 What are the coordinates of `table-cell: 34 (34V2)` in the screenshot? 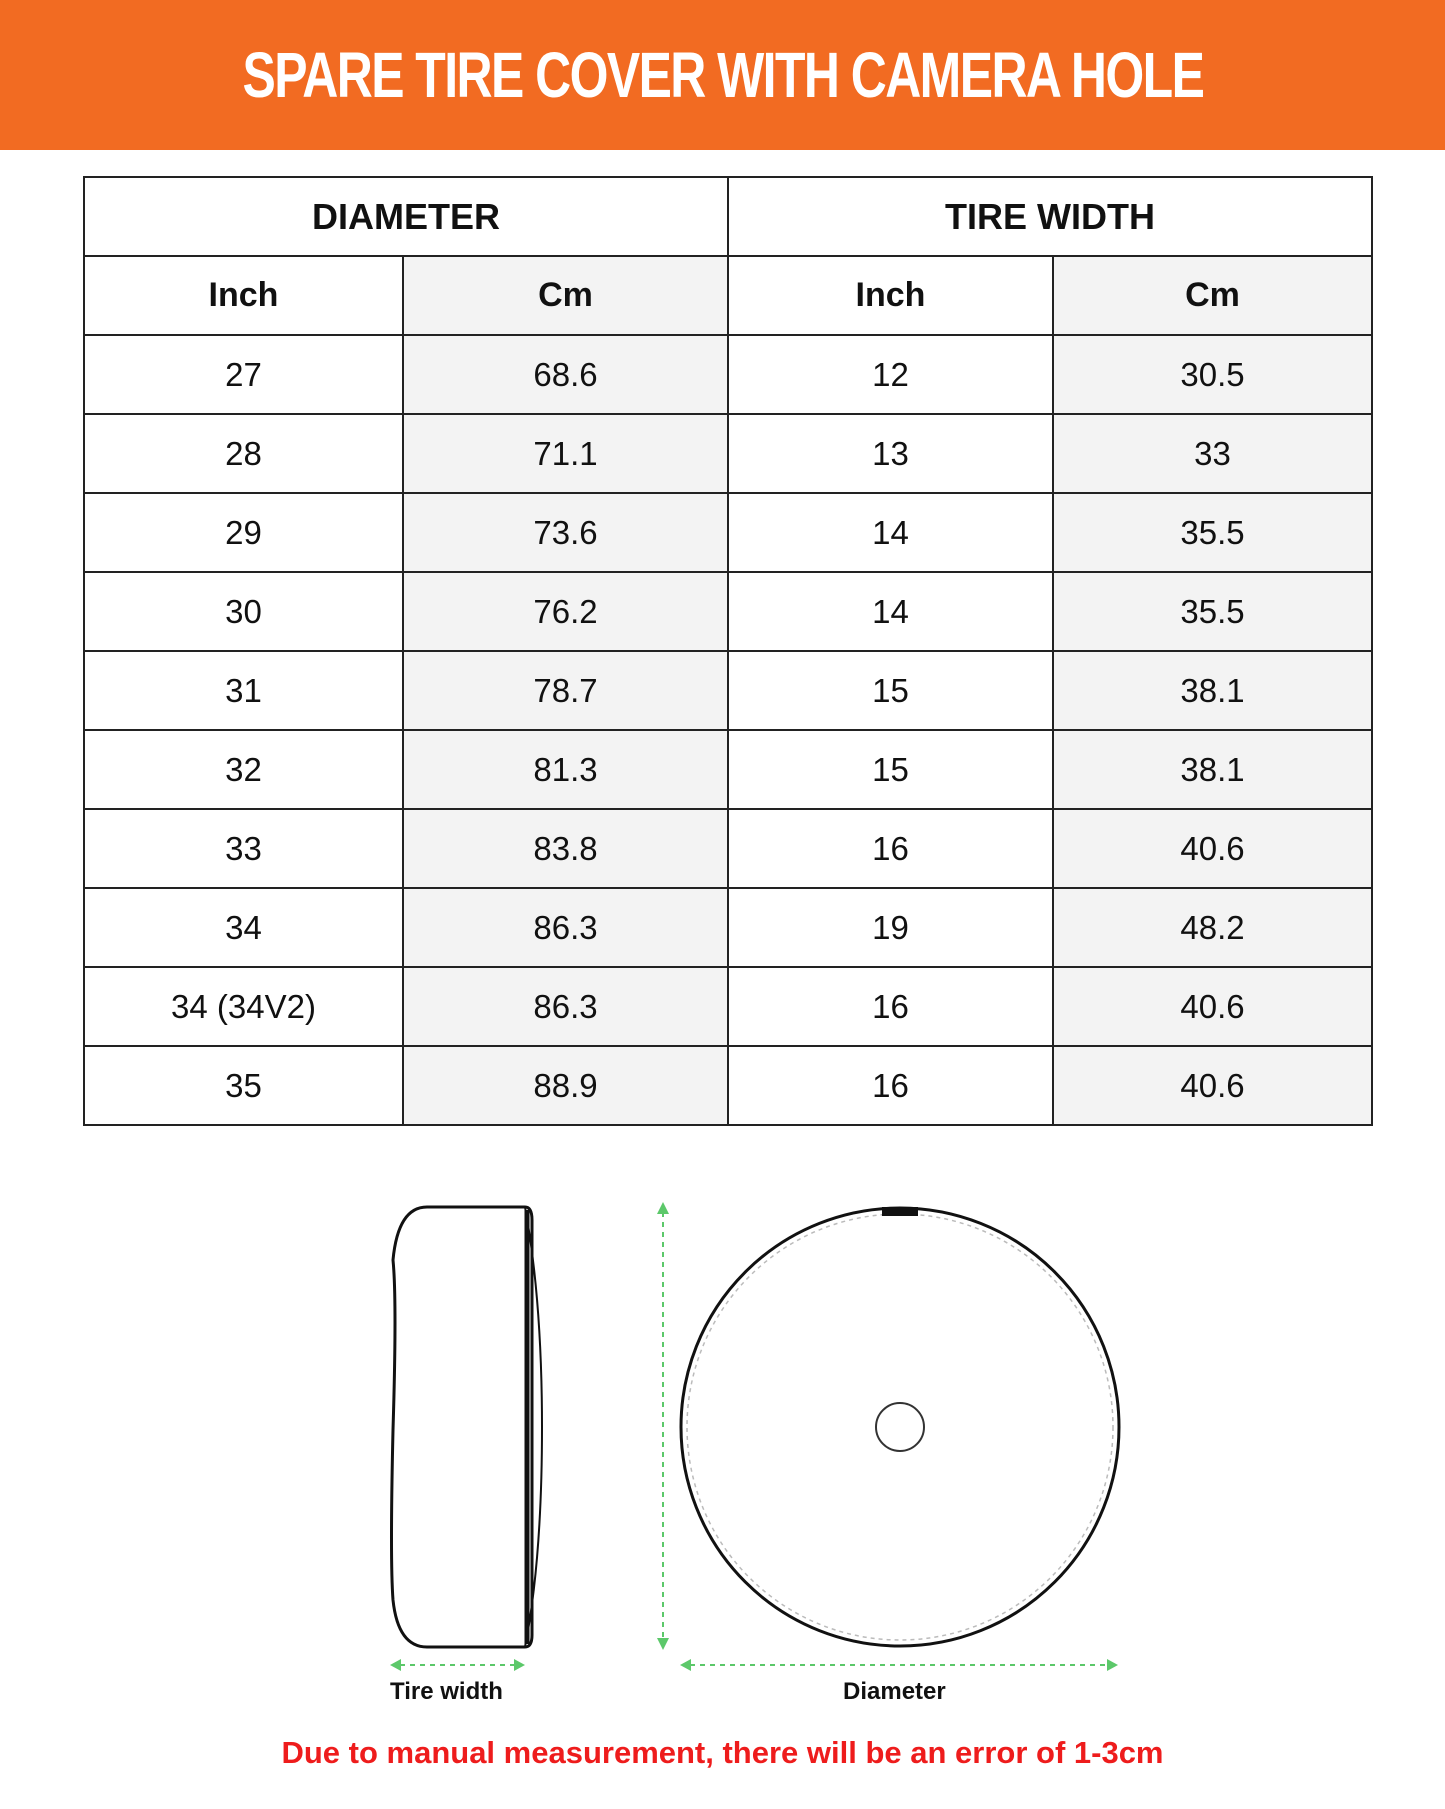 It's located at (243, 1006).